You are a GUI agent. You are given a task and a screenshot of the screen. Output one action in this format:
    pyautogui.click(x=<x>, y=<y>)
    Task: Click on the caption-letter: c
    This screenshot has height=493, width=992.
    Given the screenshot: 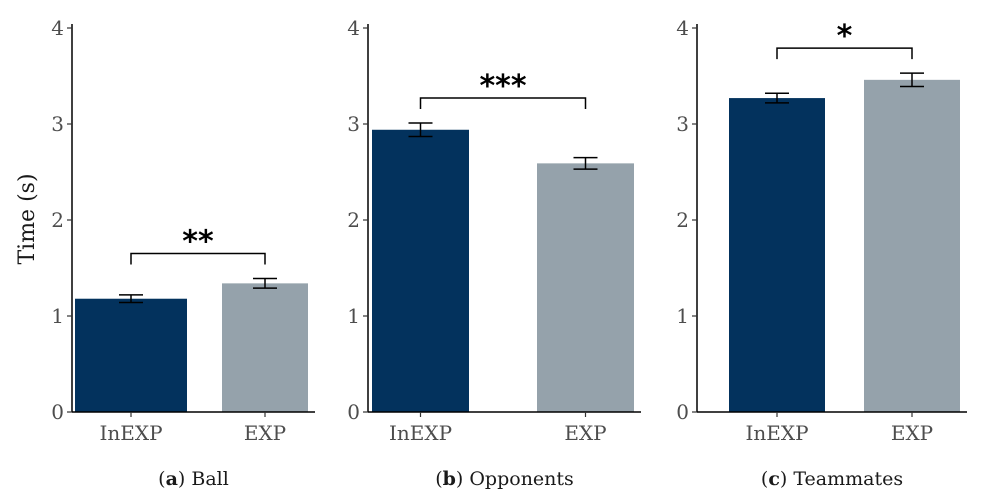 What is the action you would take?
    pyautogui.click(x=774, y=479)
    